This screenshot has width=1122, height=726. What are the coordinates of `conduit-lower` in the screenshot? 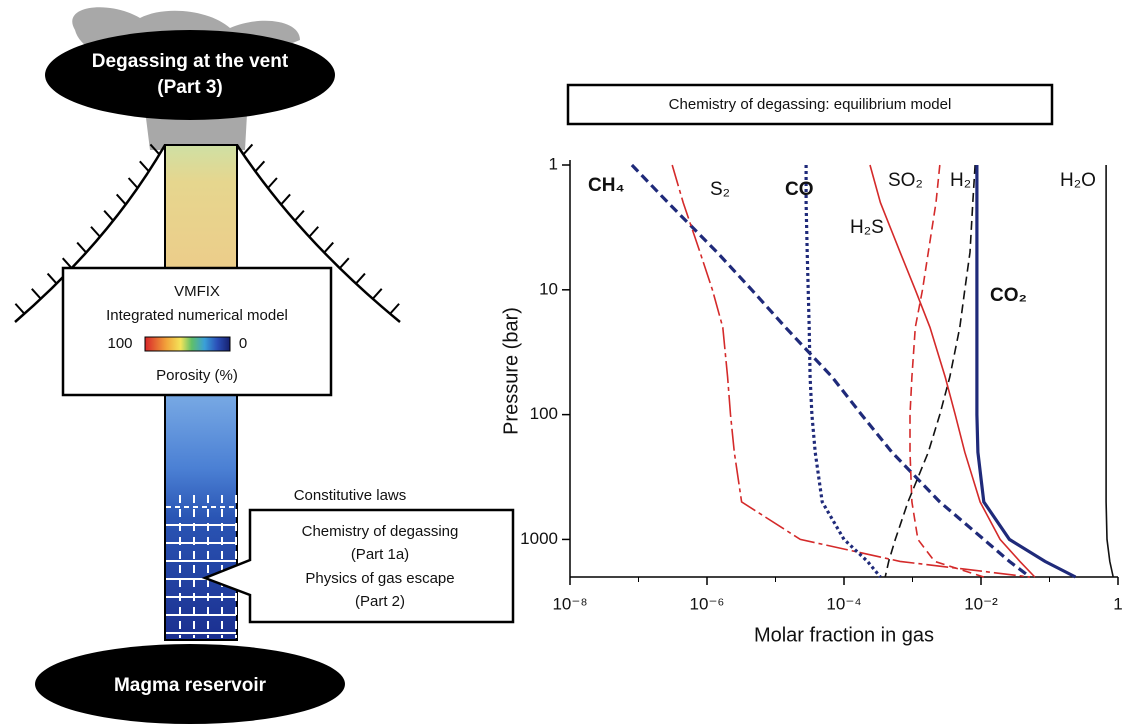 It's located at (201, 517).